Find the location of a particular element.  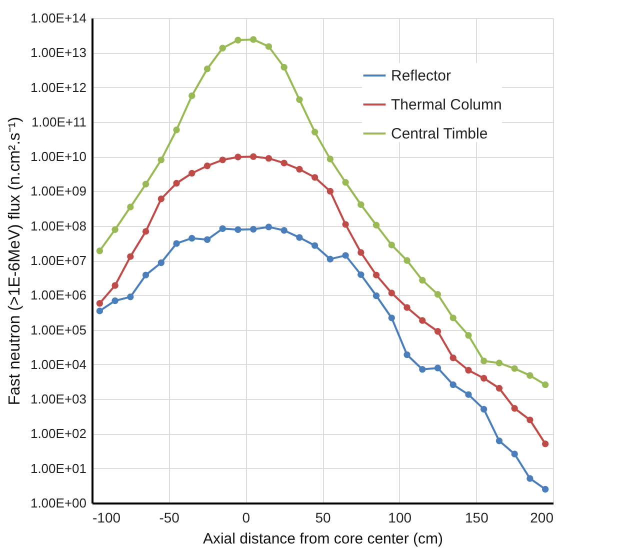

y-tick-label: 1.00E+04 is located at coordinates (58, 364).